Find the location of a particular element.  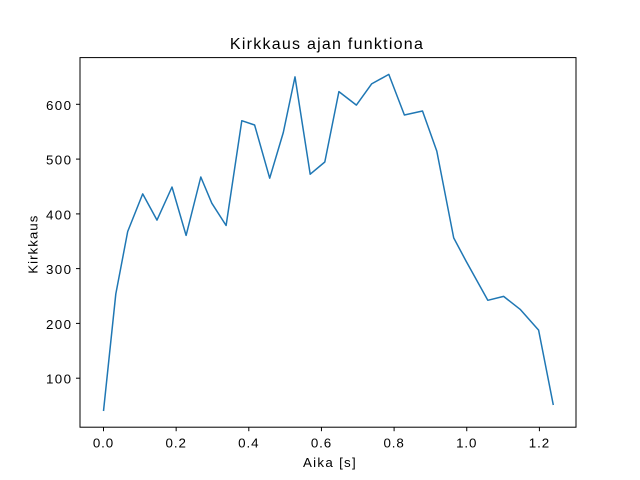

svg-text: 500 is located at coordinates (59, 160).